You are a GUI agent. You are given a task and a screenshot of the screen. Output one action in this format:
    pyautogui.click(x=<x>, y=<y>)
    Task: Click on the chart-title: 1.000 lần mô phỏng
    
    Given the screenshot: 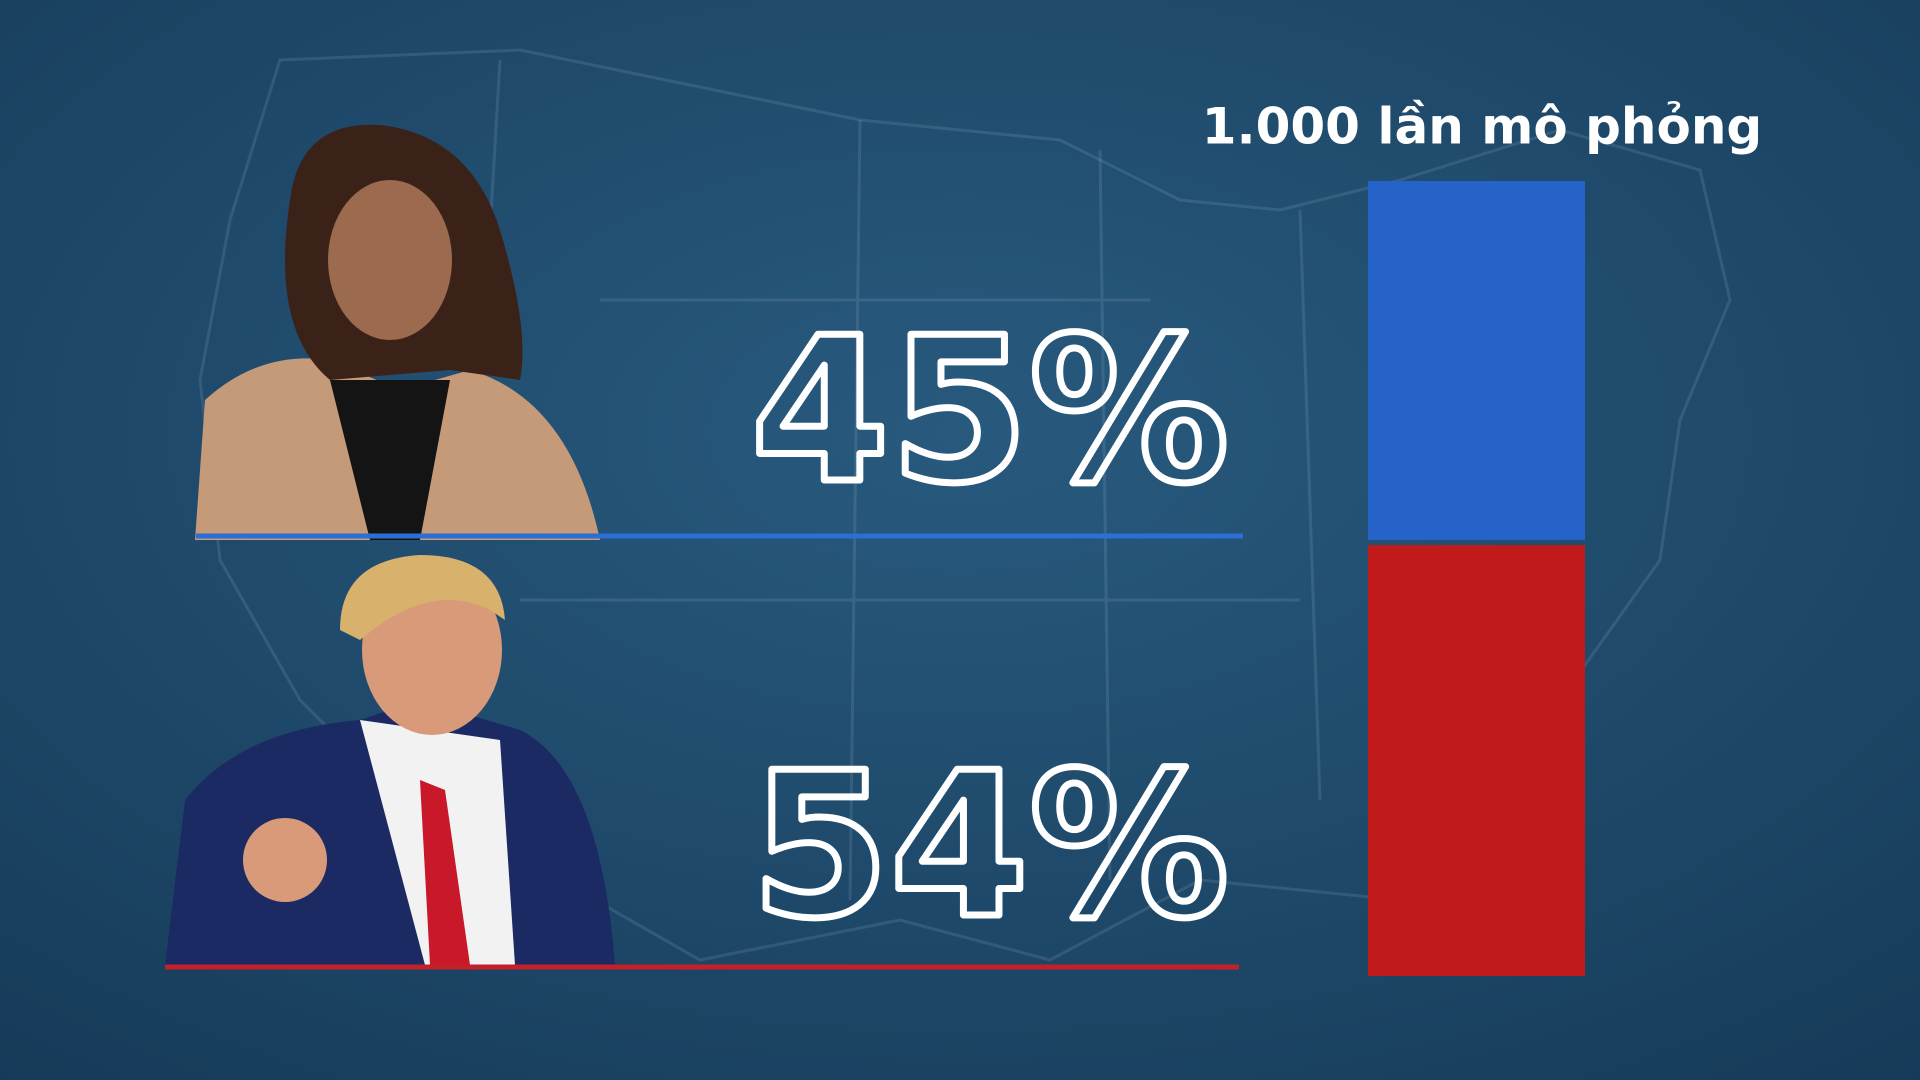 What is the action you would take?
    pyautogui.click(x=1482, y=127)
    